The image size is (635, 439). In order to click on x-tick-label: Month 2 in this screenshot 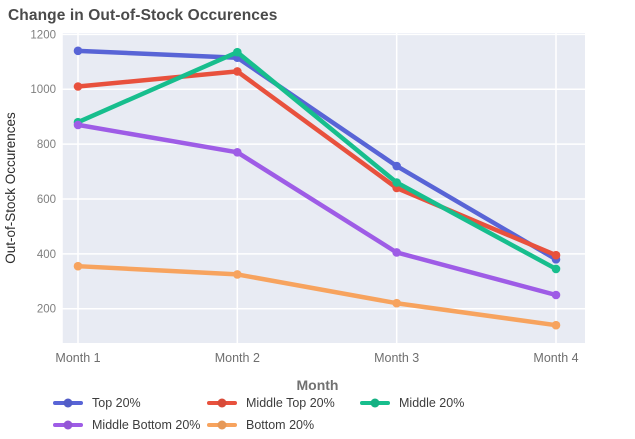, I will do `click(237, 358)`.